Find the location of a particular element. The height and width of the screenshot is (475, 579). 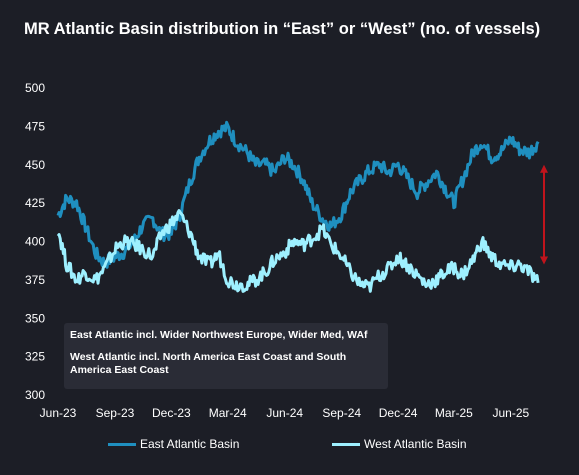

y-tick-label: 375 is located at coordinates (35, 280).